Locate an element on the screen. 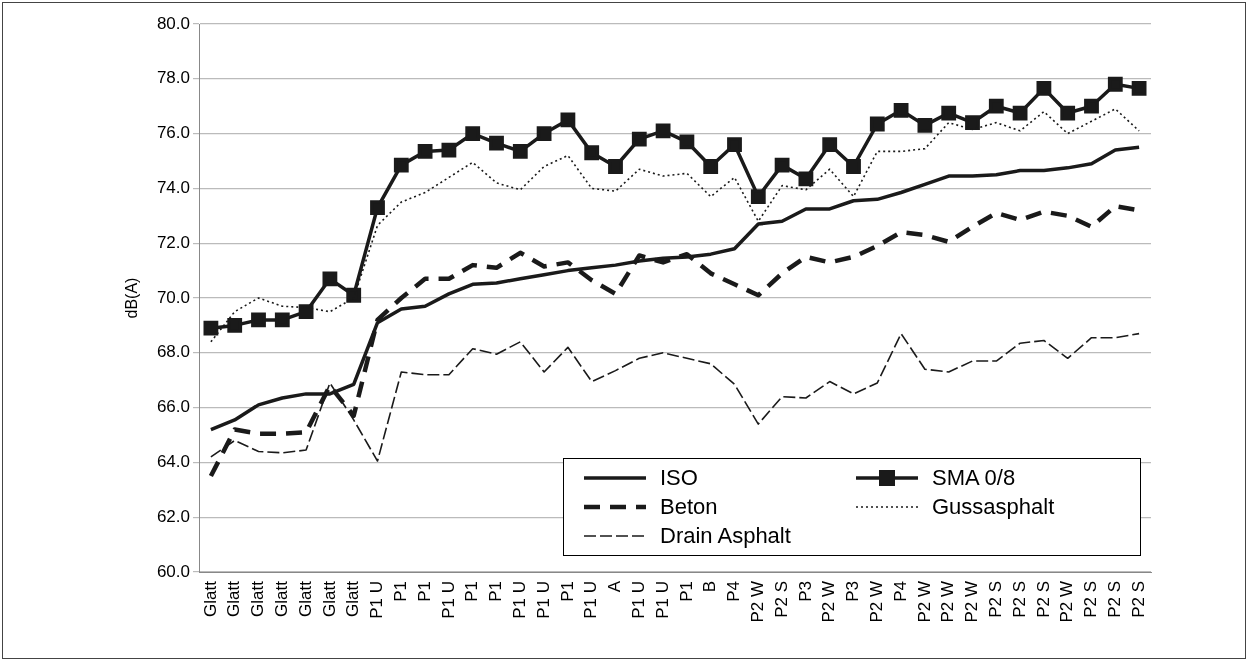 The width and height of the screenshot is (1248, 661). legend-label: Drain Asphalt is located at coordinates (725, 536).